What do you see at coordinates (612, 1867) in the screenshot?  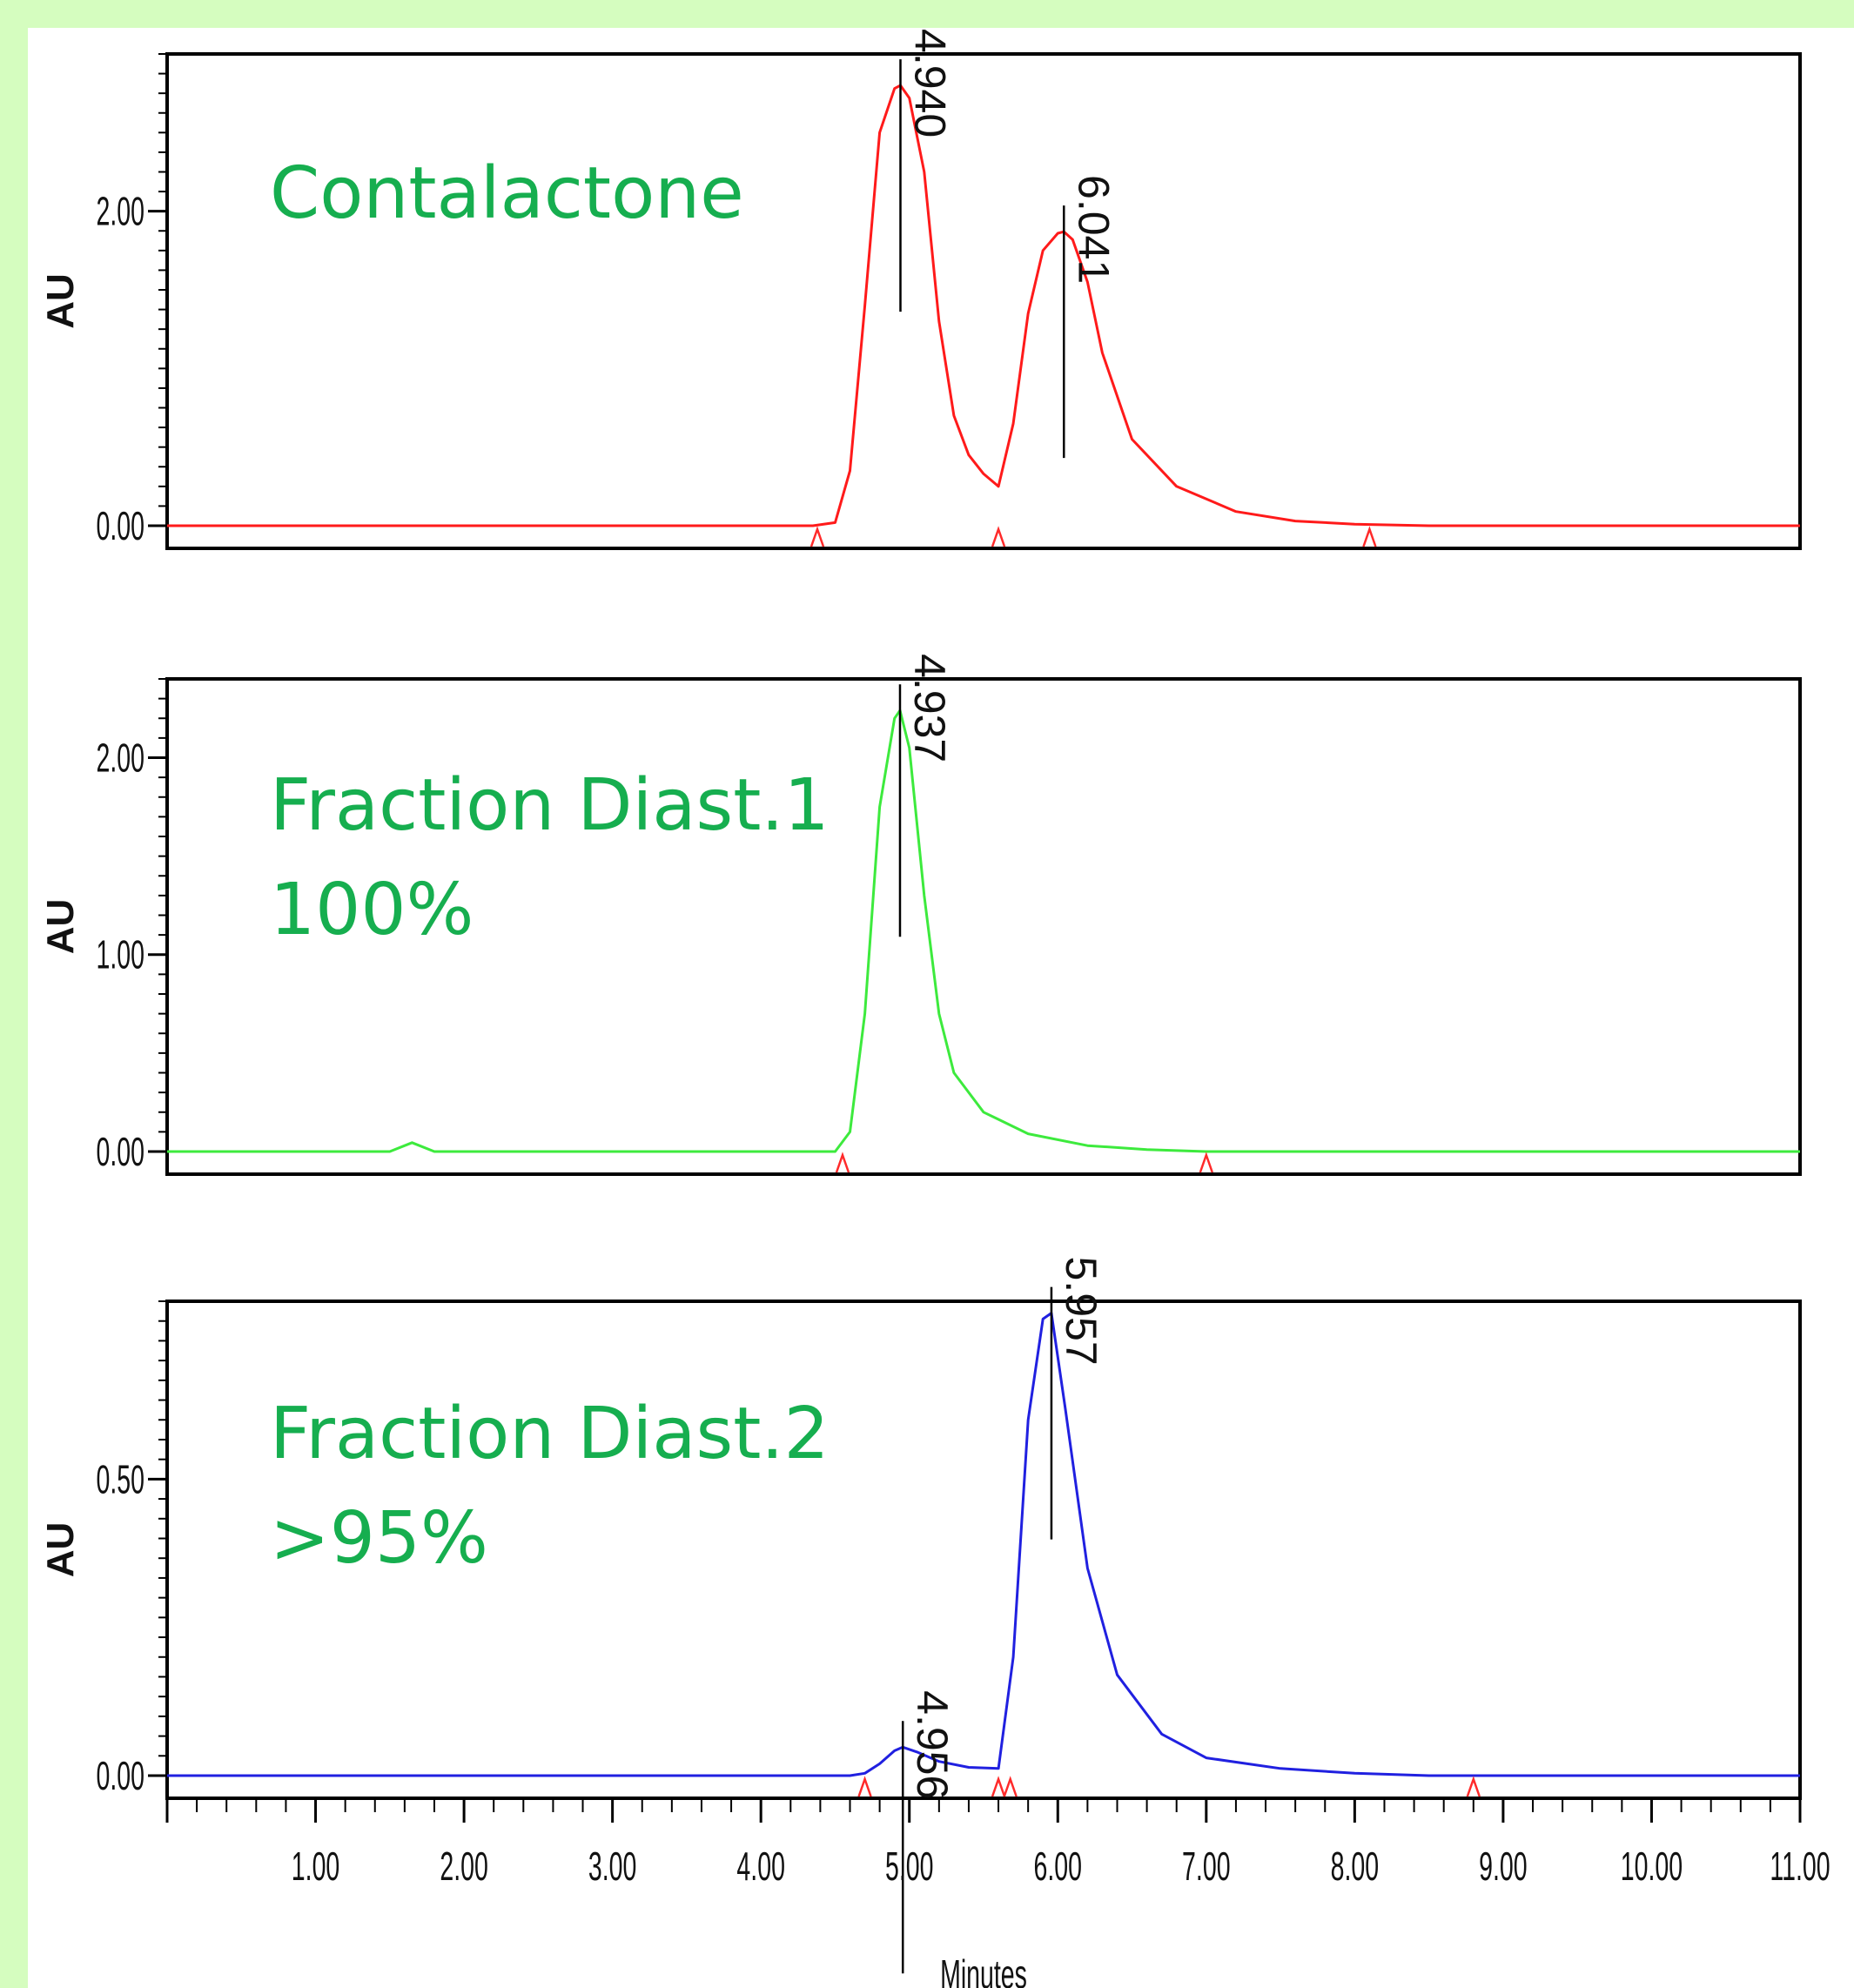 I see `x-tick-label: 3.00` at bounding box center [612, 1867].